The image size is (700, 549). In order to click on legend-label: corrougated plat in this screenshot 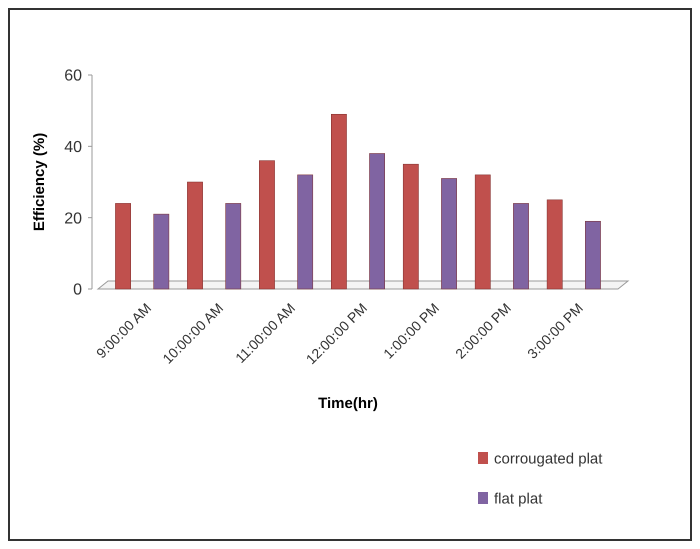, I will do `click(549, 459)`.